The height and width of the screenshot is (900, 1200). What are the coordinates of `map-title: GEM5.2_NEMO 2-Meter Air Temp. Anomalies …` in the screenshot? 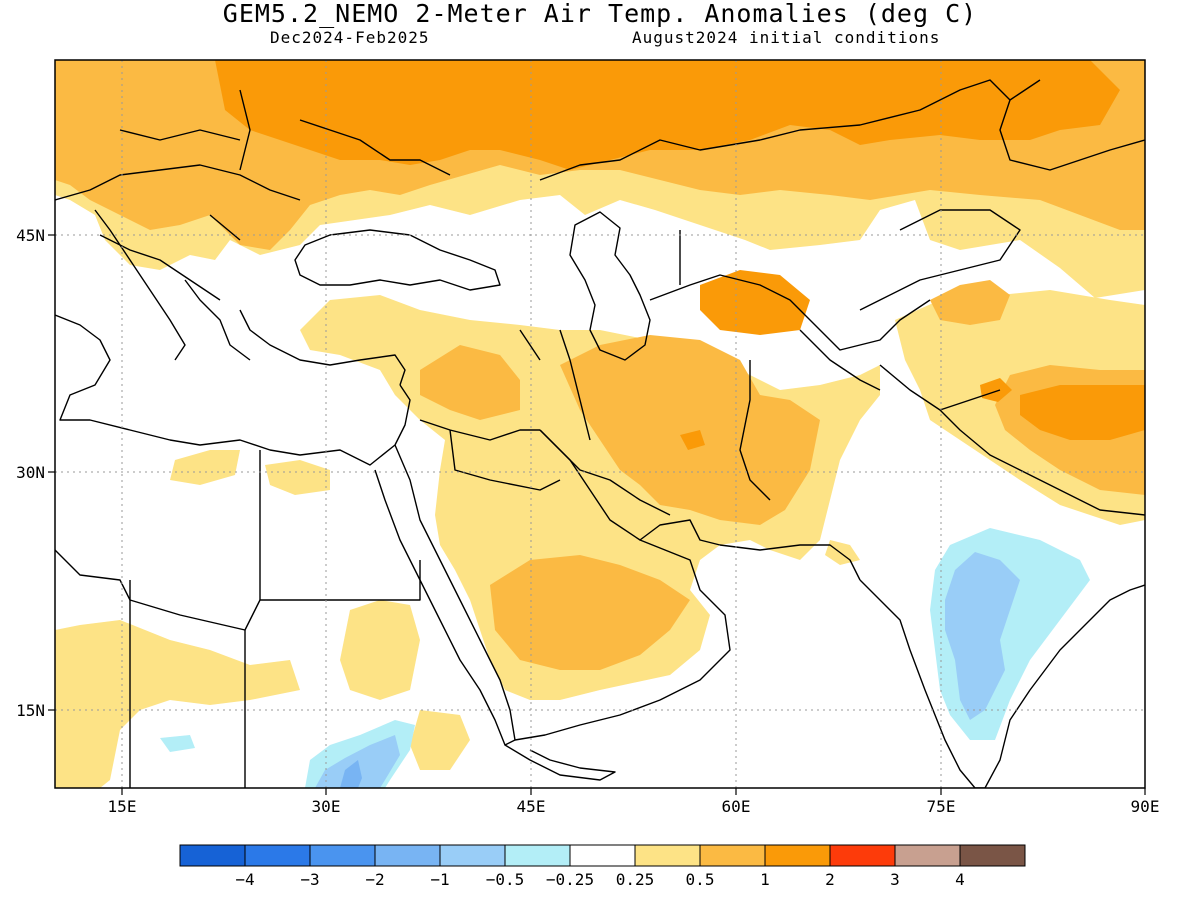 It's located at (600, 14).